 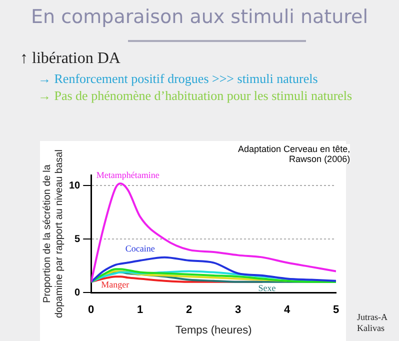 I want to click on text: → Pas de phénomène d’habituation pour les stimuli naturels, so click(x=195, y=96).